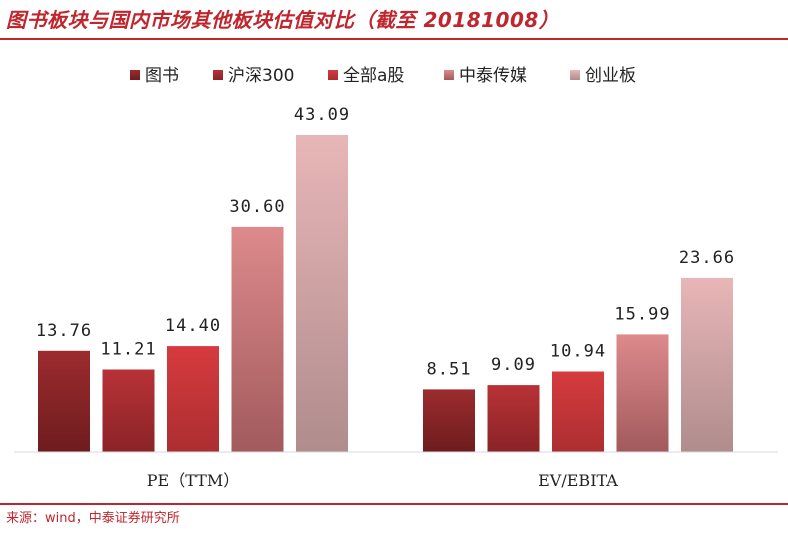 This screenshot has height=533, width=788. What do you see at coordinates (578, 480) in the screenshot?
I see `category-label: EV/EBITA` at bounding box center [578, 480].